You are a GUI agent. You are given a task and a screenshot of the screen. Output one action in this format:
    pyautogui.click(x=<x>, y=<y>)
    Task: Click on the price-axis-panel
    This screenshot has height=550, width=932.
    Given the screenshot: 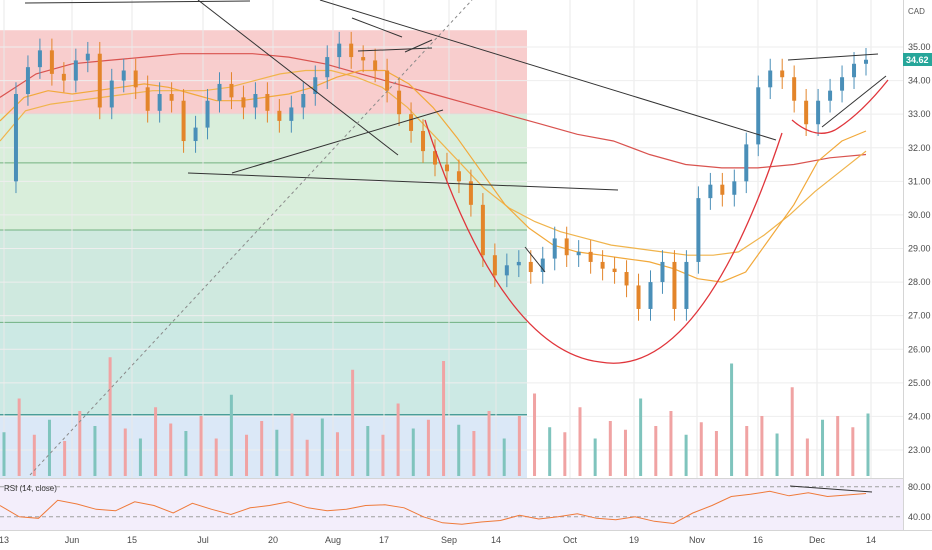 What is the action you would take?
    pyautogui.click(x=917, y=275)
    